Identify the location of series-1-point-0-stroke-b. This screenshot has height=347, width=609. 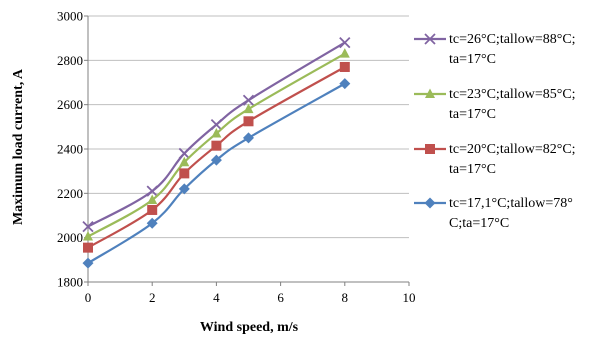
(88, 226).